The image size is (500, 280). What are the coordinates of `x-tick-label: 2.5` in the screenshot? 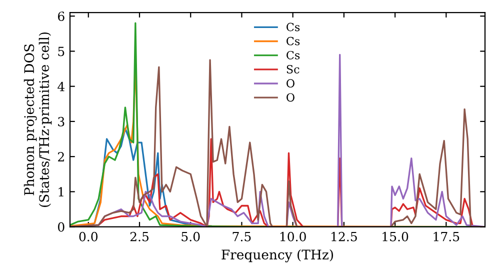 It's located at (139, 237).